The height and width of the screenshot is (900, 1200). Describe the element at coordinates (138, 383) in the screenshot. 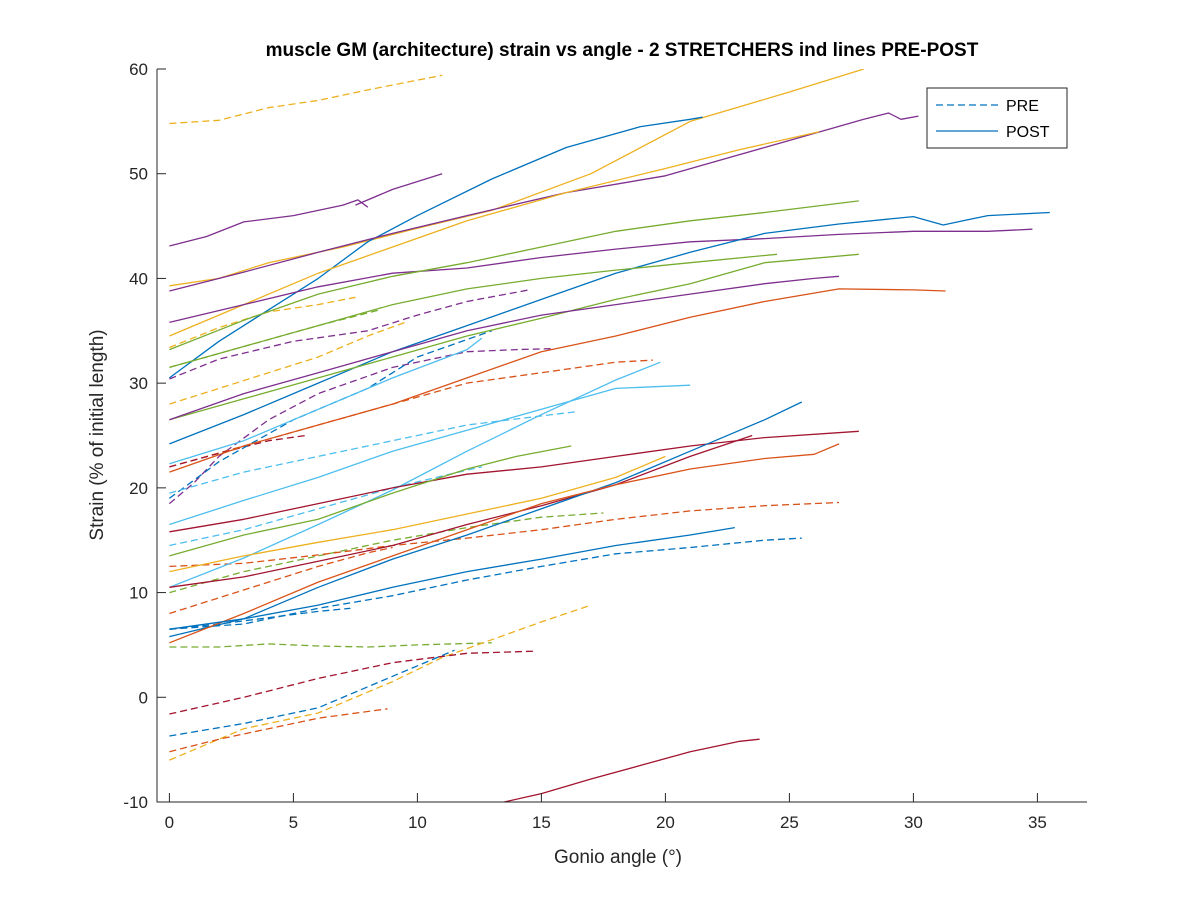

I see `y-tick-label: 30` at that location.